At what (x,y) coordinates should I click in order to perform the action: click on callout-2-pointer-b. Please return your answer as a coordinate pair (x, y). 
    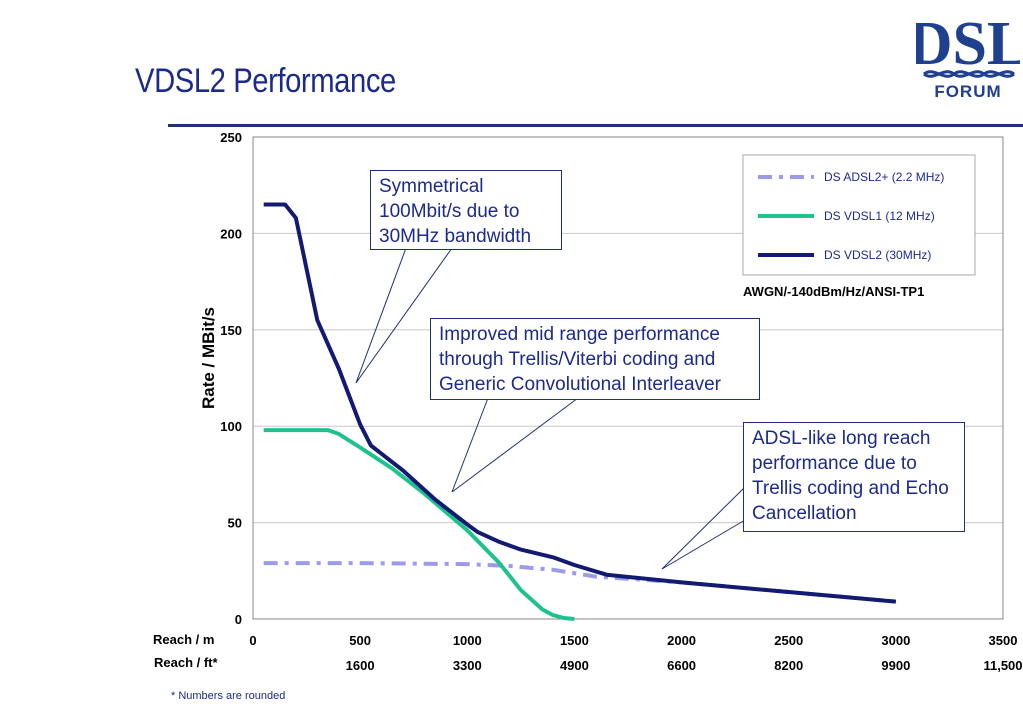
    Looking at the image, I should click on (515, 445).